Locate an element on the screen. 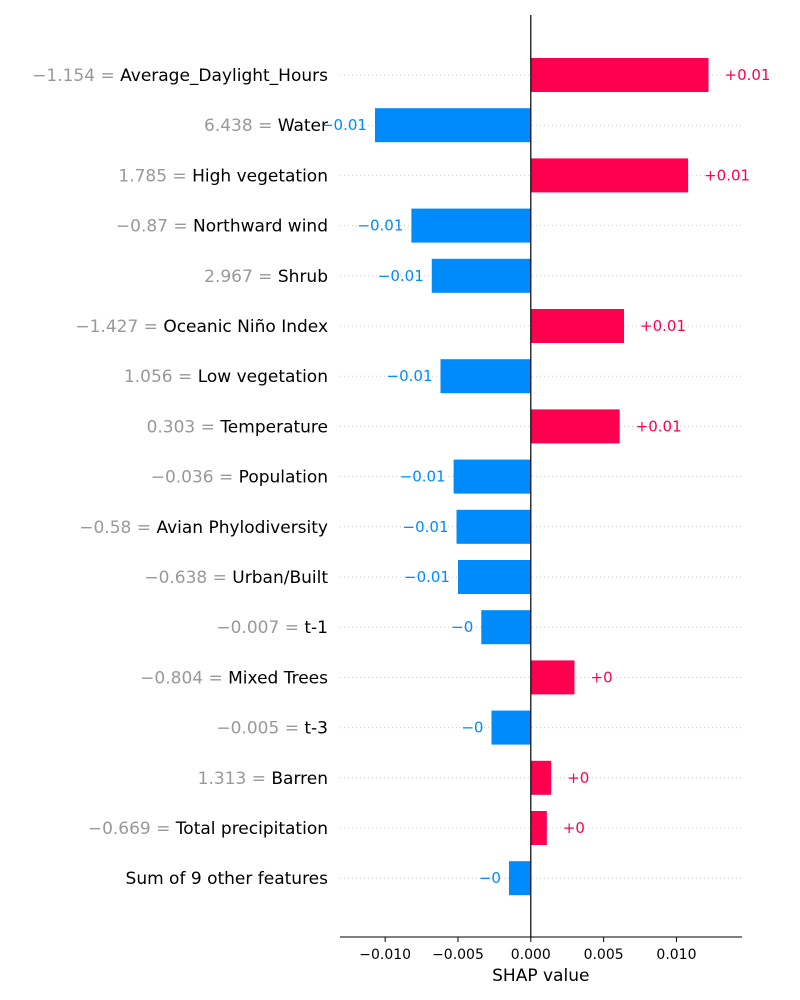  feature-name: Oceanic Niño Index is located at coordinates (245, 327).